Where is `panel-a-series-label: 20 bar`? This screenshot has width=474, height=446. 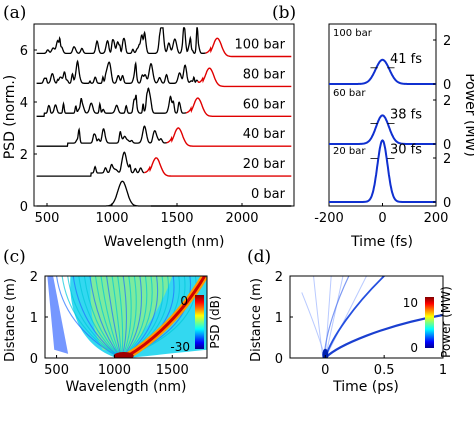 panel-a-series-label: 20 bar is located at coordinates (264, 164).